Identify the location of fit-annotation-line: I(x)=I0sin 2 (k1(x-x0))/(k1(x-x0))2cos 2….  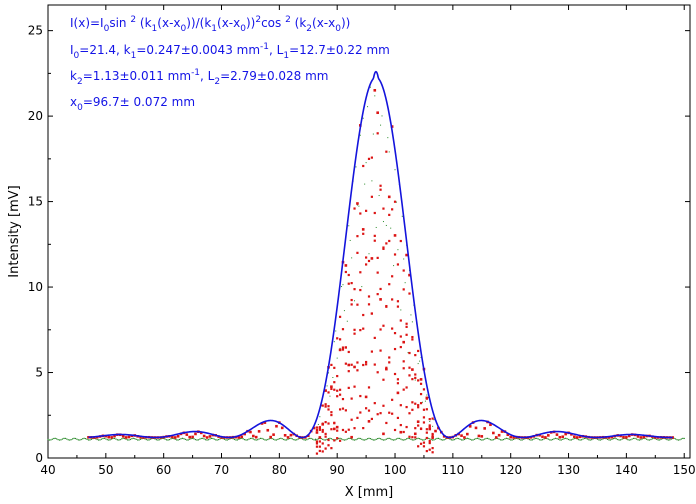
(210, 24).